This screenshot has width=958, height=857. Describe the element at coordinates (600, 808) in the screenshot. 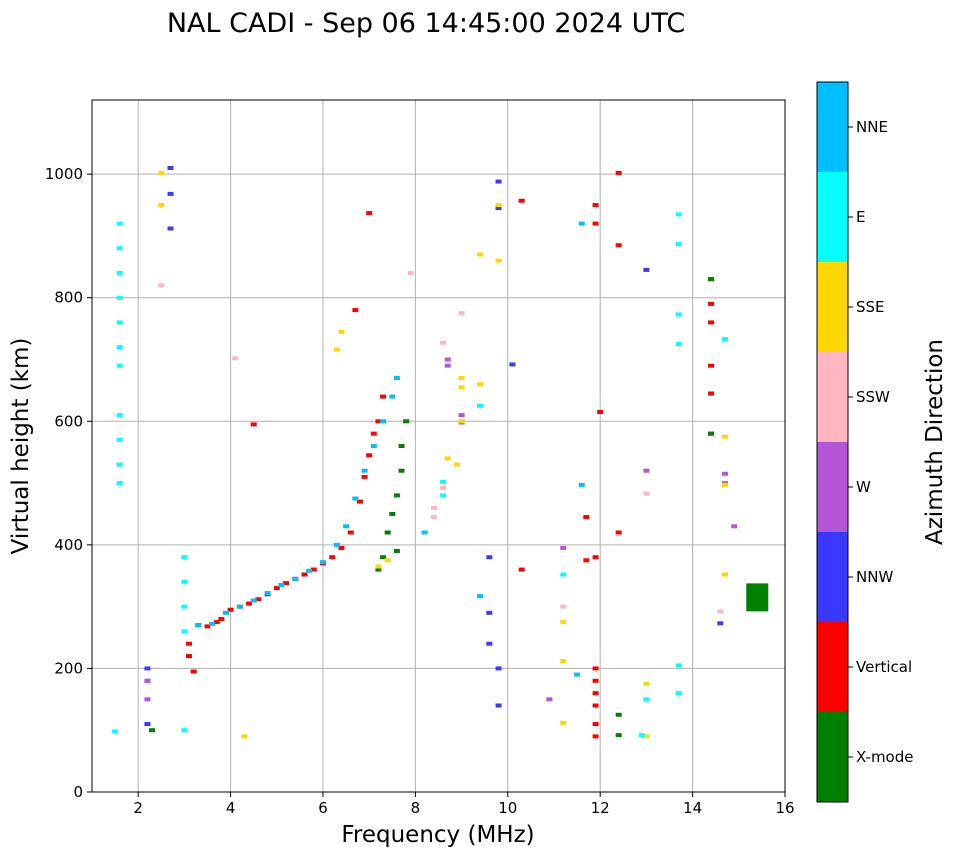

I see `x-tick-label: 12` at that location.